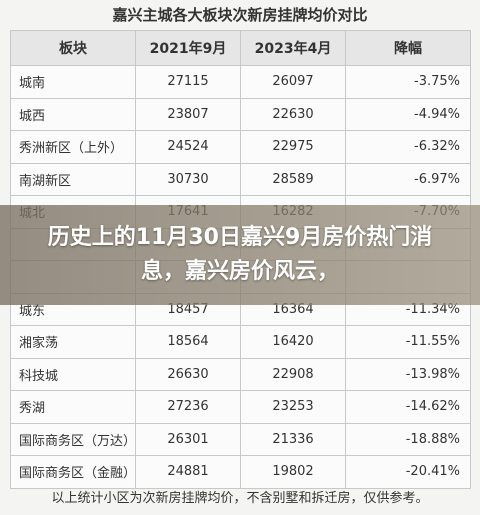  Describe the element at coordinates (408, 472) in the screenshot. I see `table-cell: -20.41%` at that location.